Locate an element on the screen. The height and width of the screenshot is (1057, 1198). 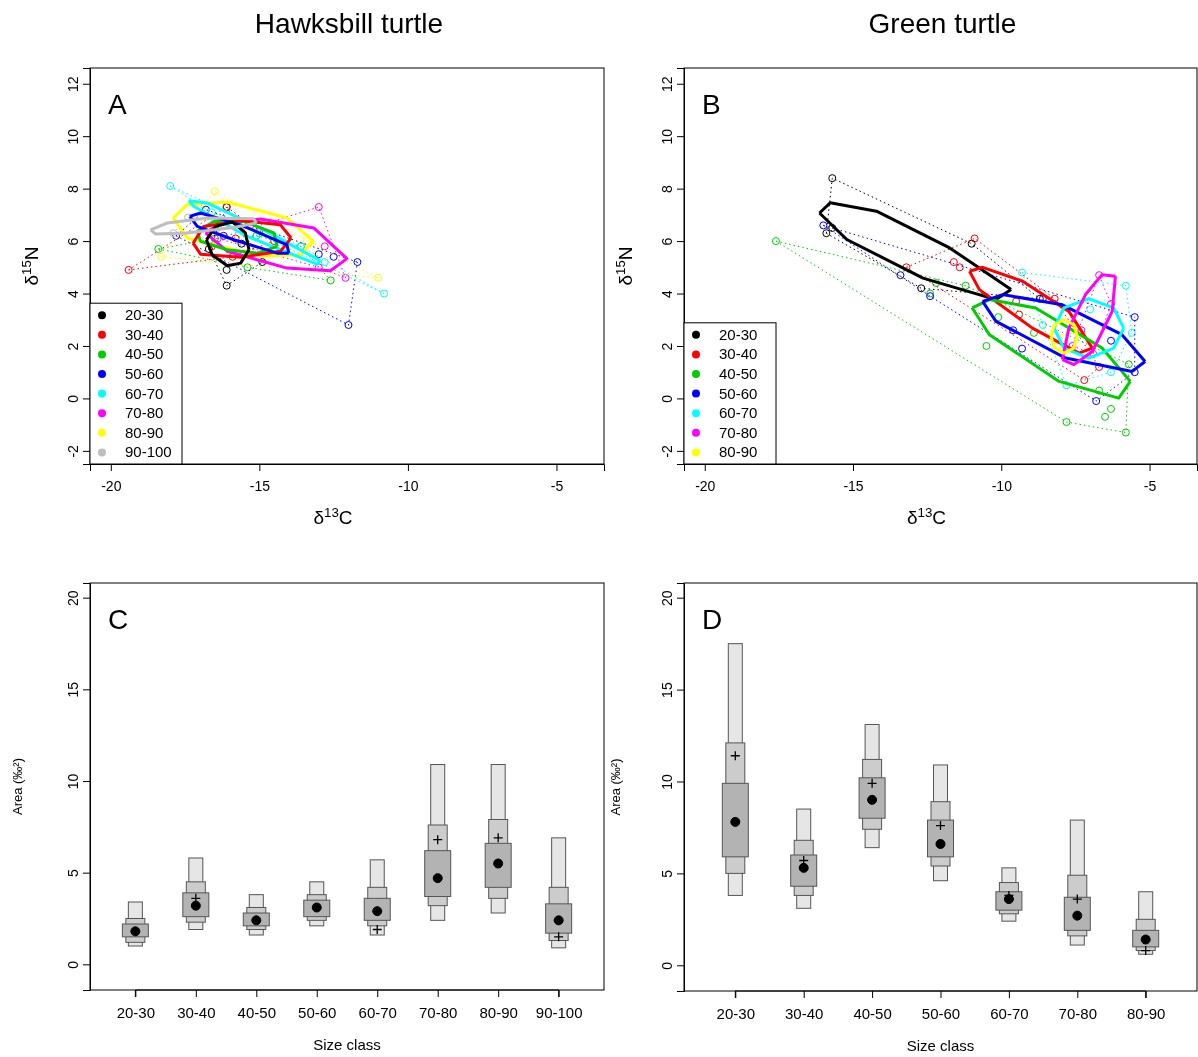
annotation: A is located at coordinates (117, 104).